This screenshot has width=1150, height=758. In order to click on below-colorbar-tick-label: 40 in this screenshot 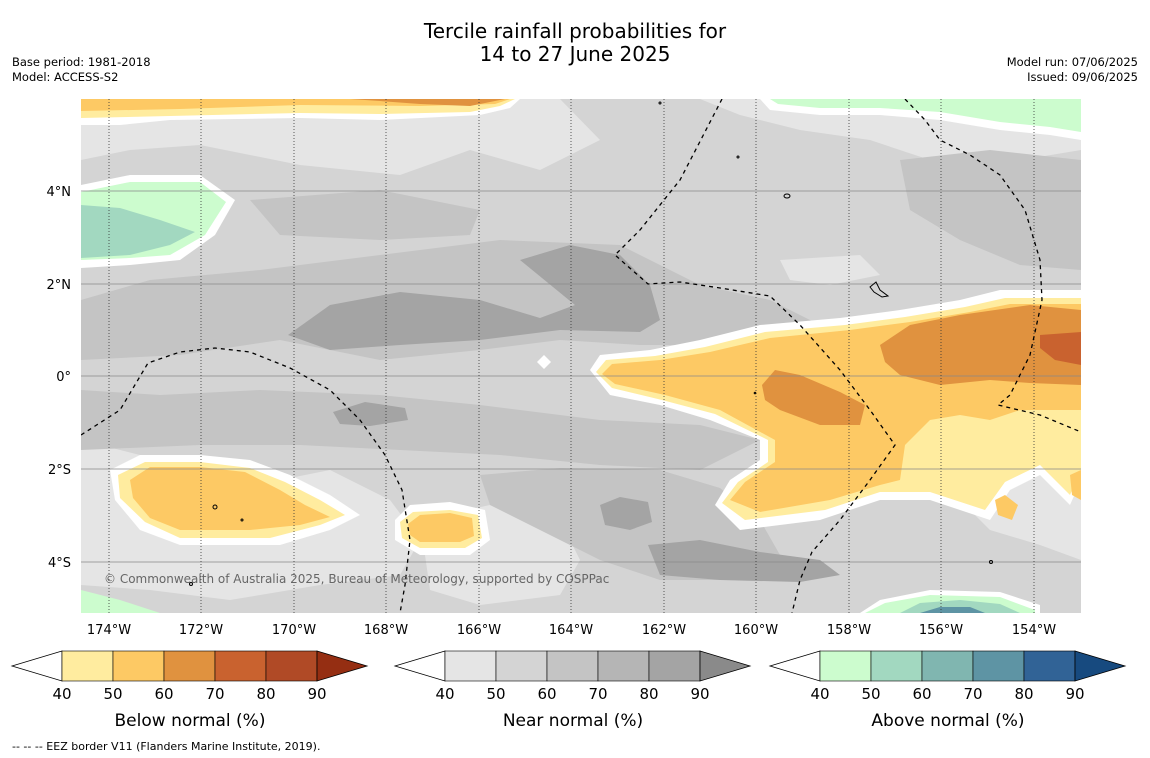, I will do `click(61, 694)`.